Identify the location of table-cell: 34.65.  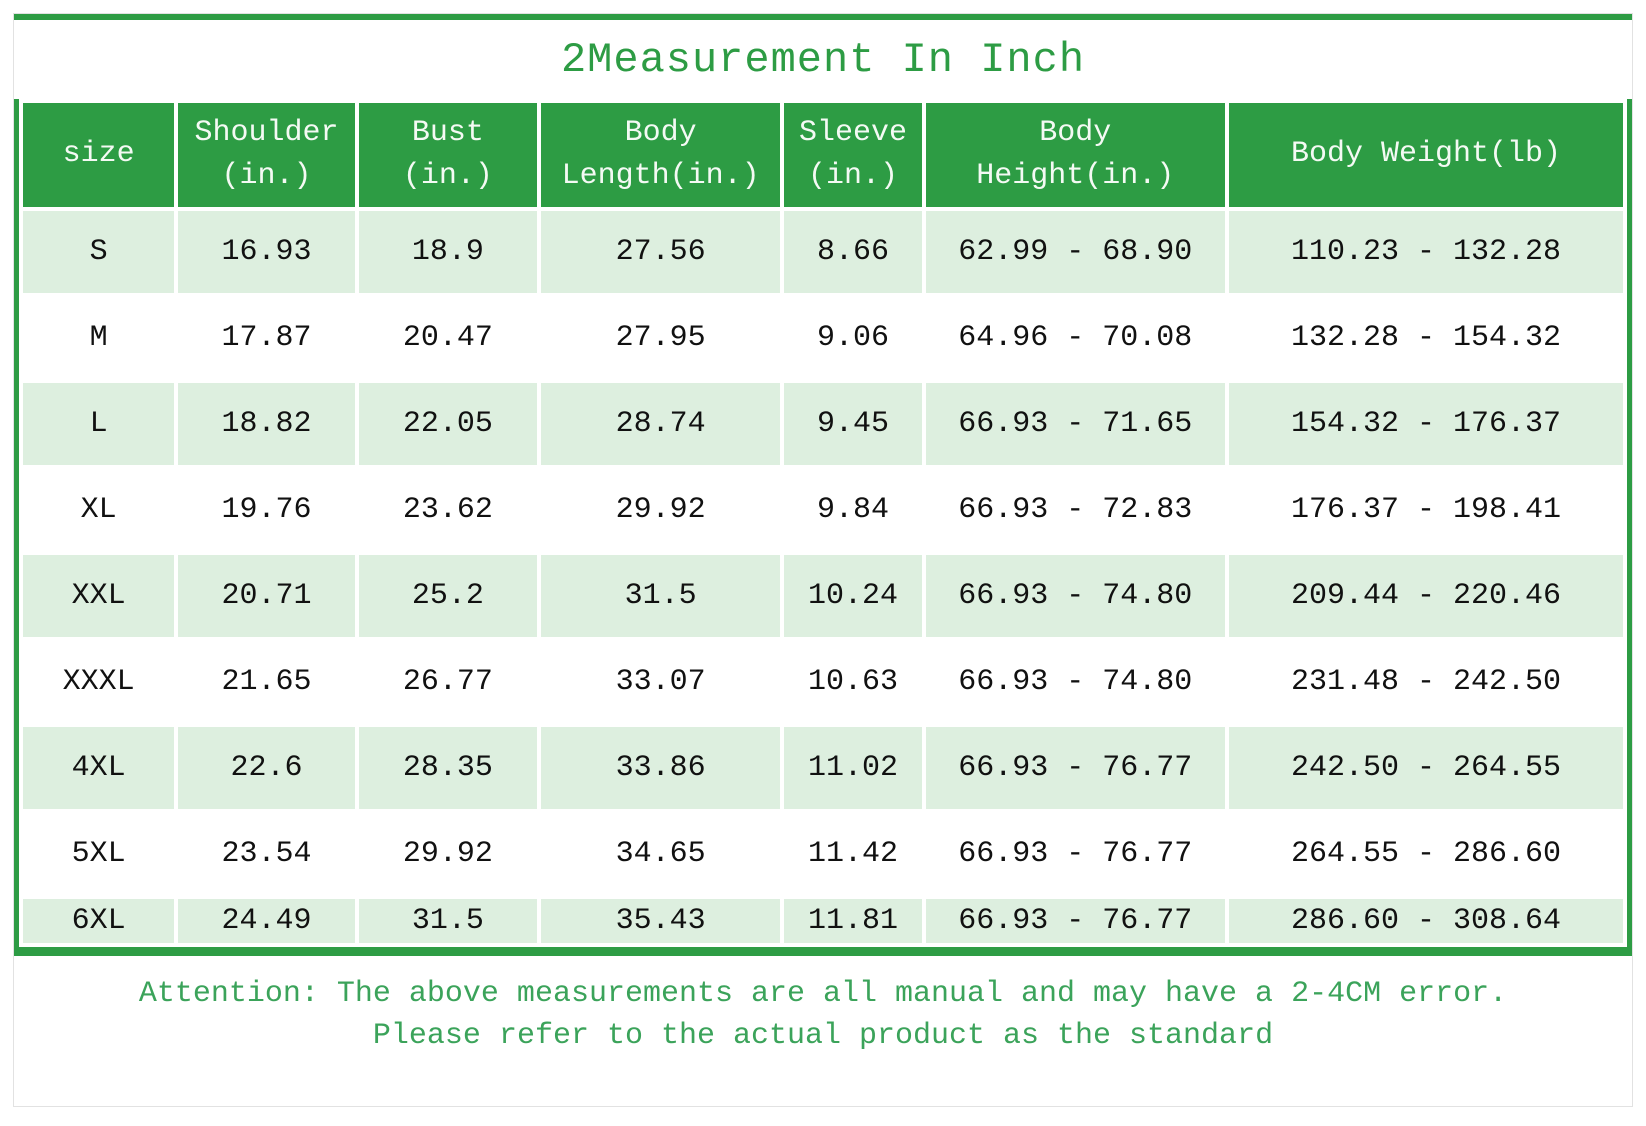
(660, 854).